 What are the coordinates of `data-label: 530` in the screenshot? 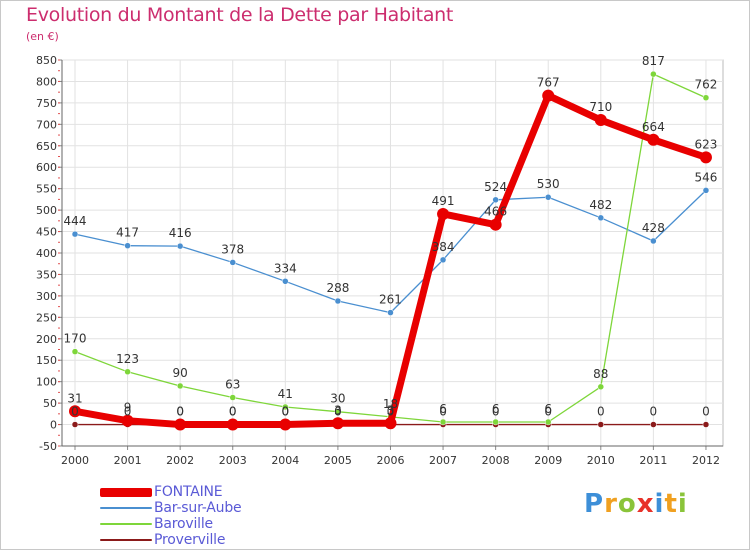 It's located at (548, 184).